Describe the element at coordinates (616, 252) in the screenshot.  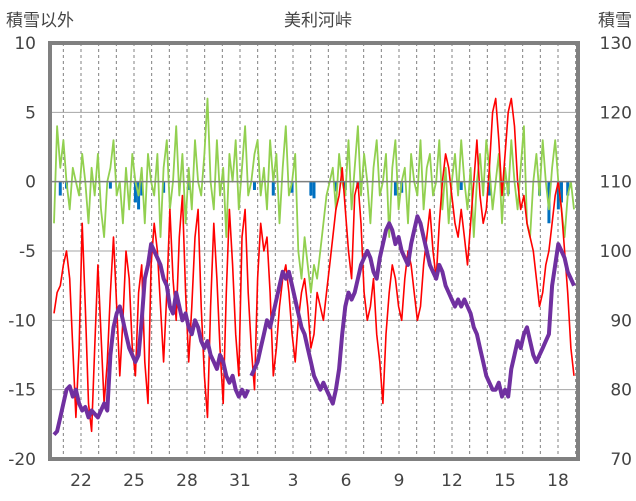
I see `right-tick-label: 100` at that location.